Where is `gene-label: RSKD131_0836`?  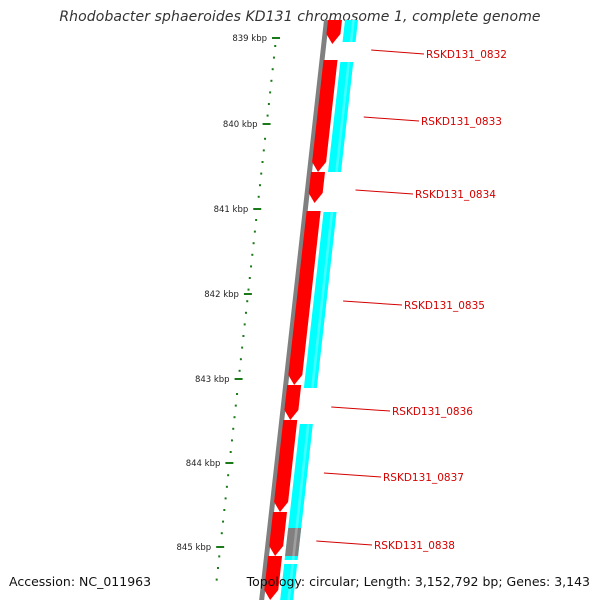 gene-label: RSKD131_0836 is located at coordinates (432, 412).